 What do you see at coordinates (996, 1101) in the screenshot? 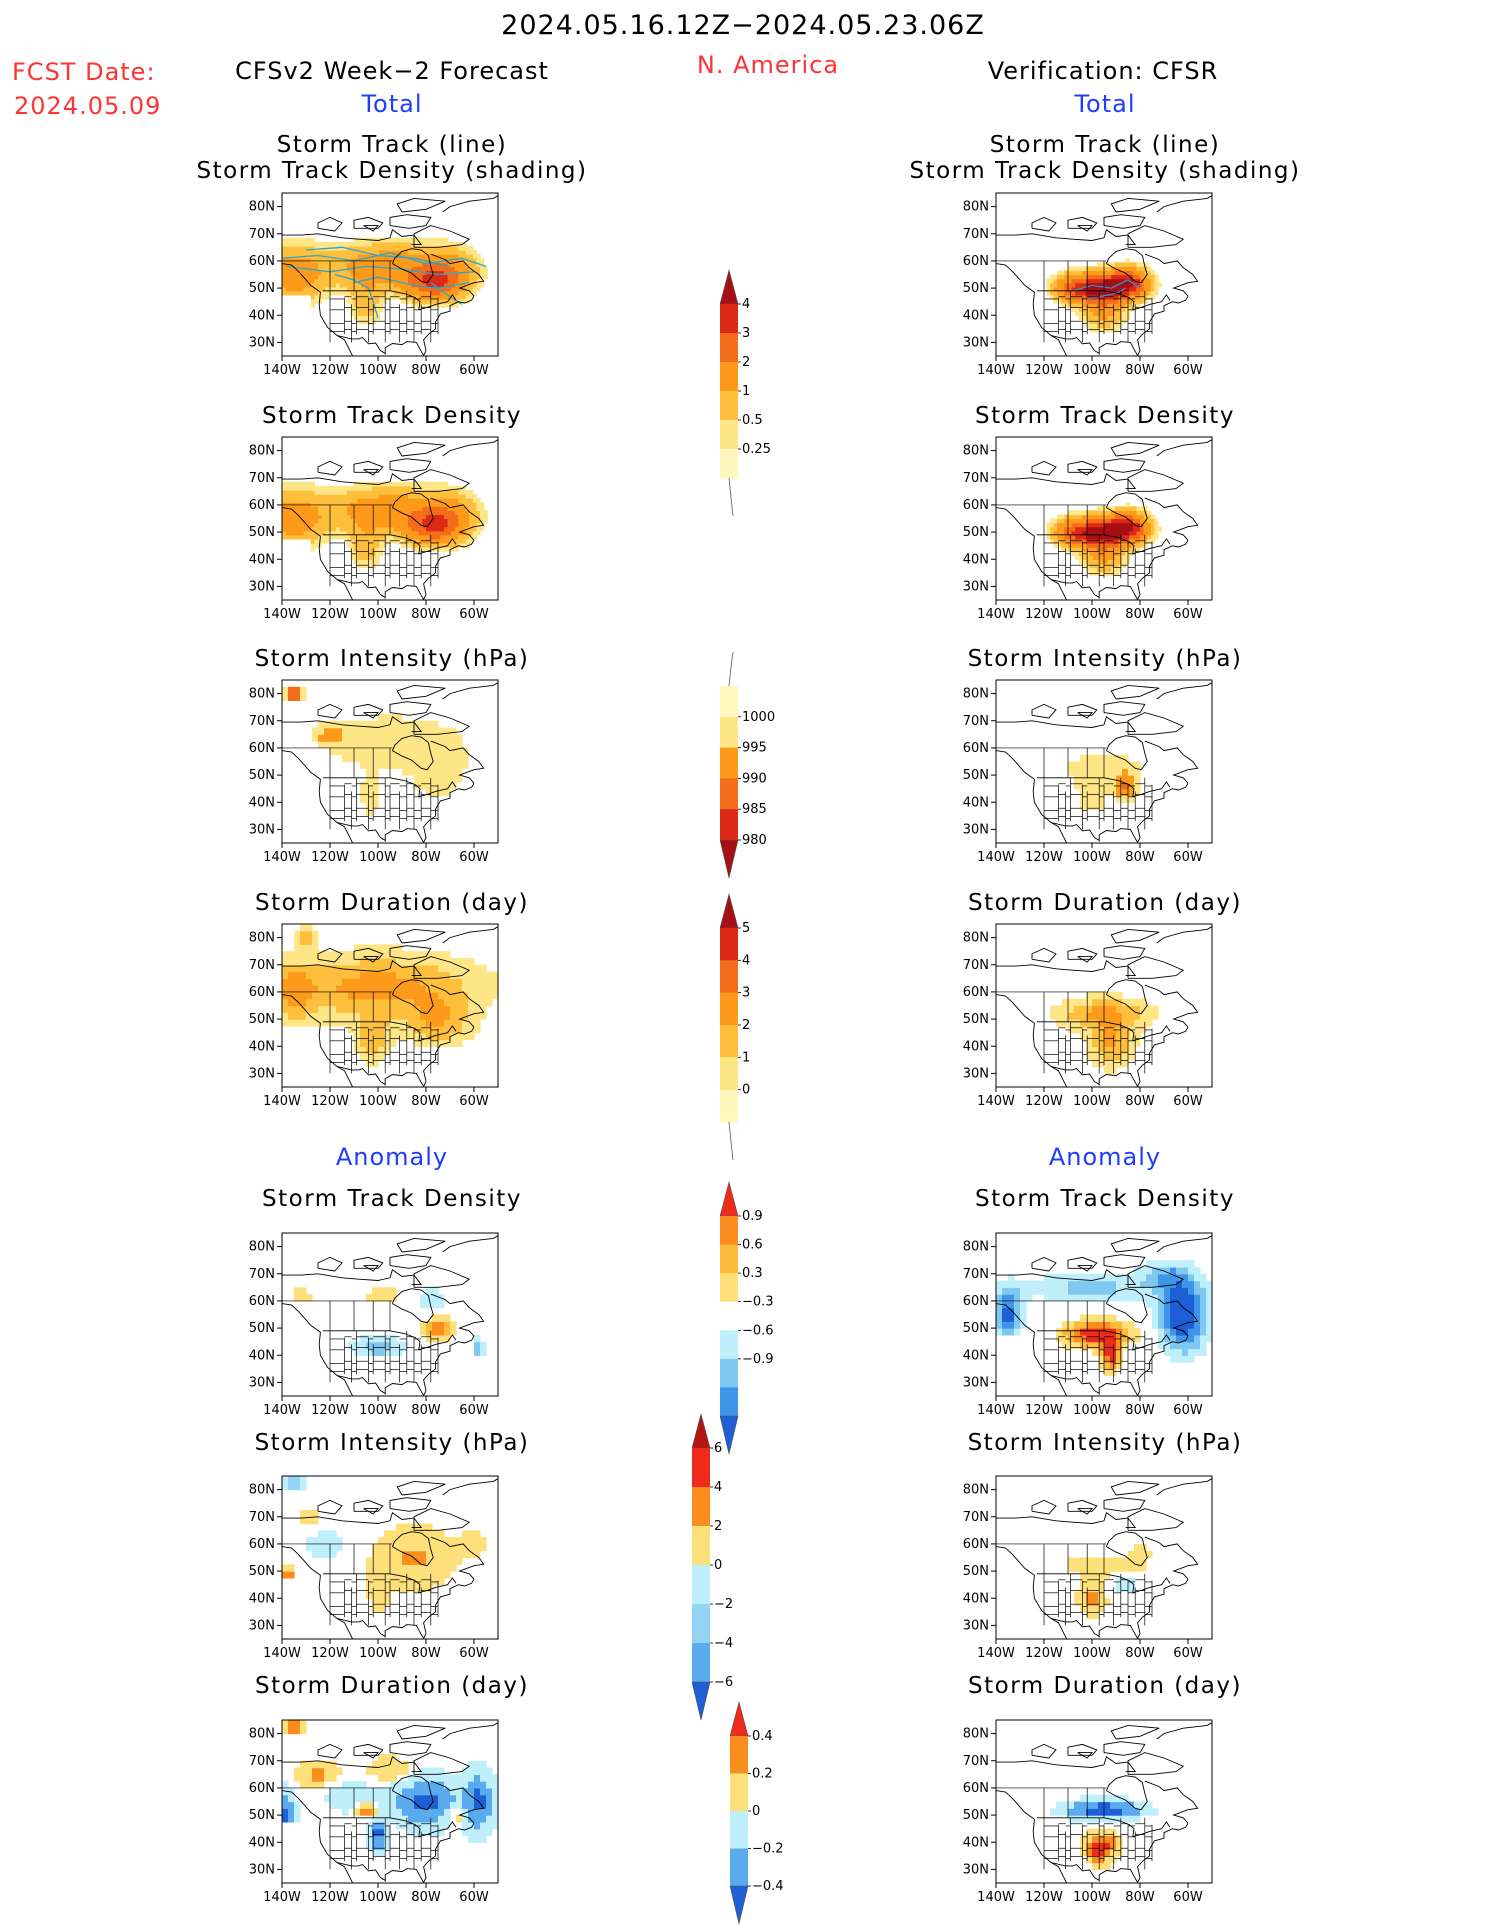
I see `x-tick-label: 140W` at bounding box center [996, 1101].